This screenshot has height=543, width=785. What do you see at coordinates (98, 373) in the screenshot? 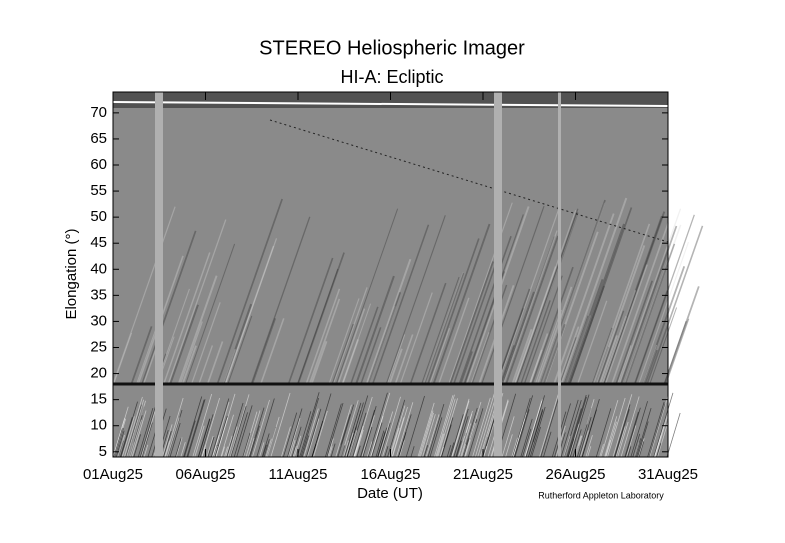
I see `y-tick-label: 20` at bounding box center [98, 373].